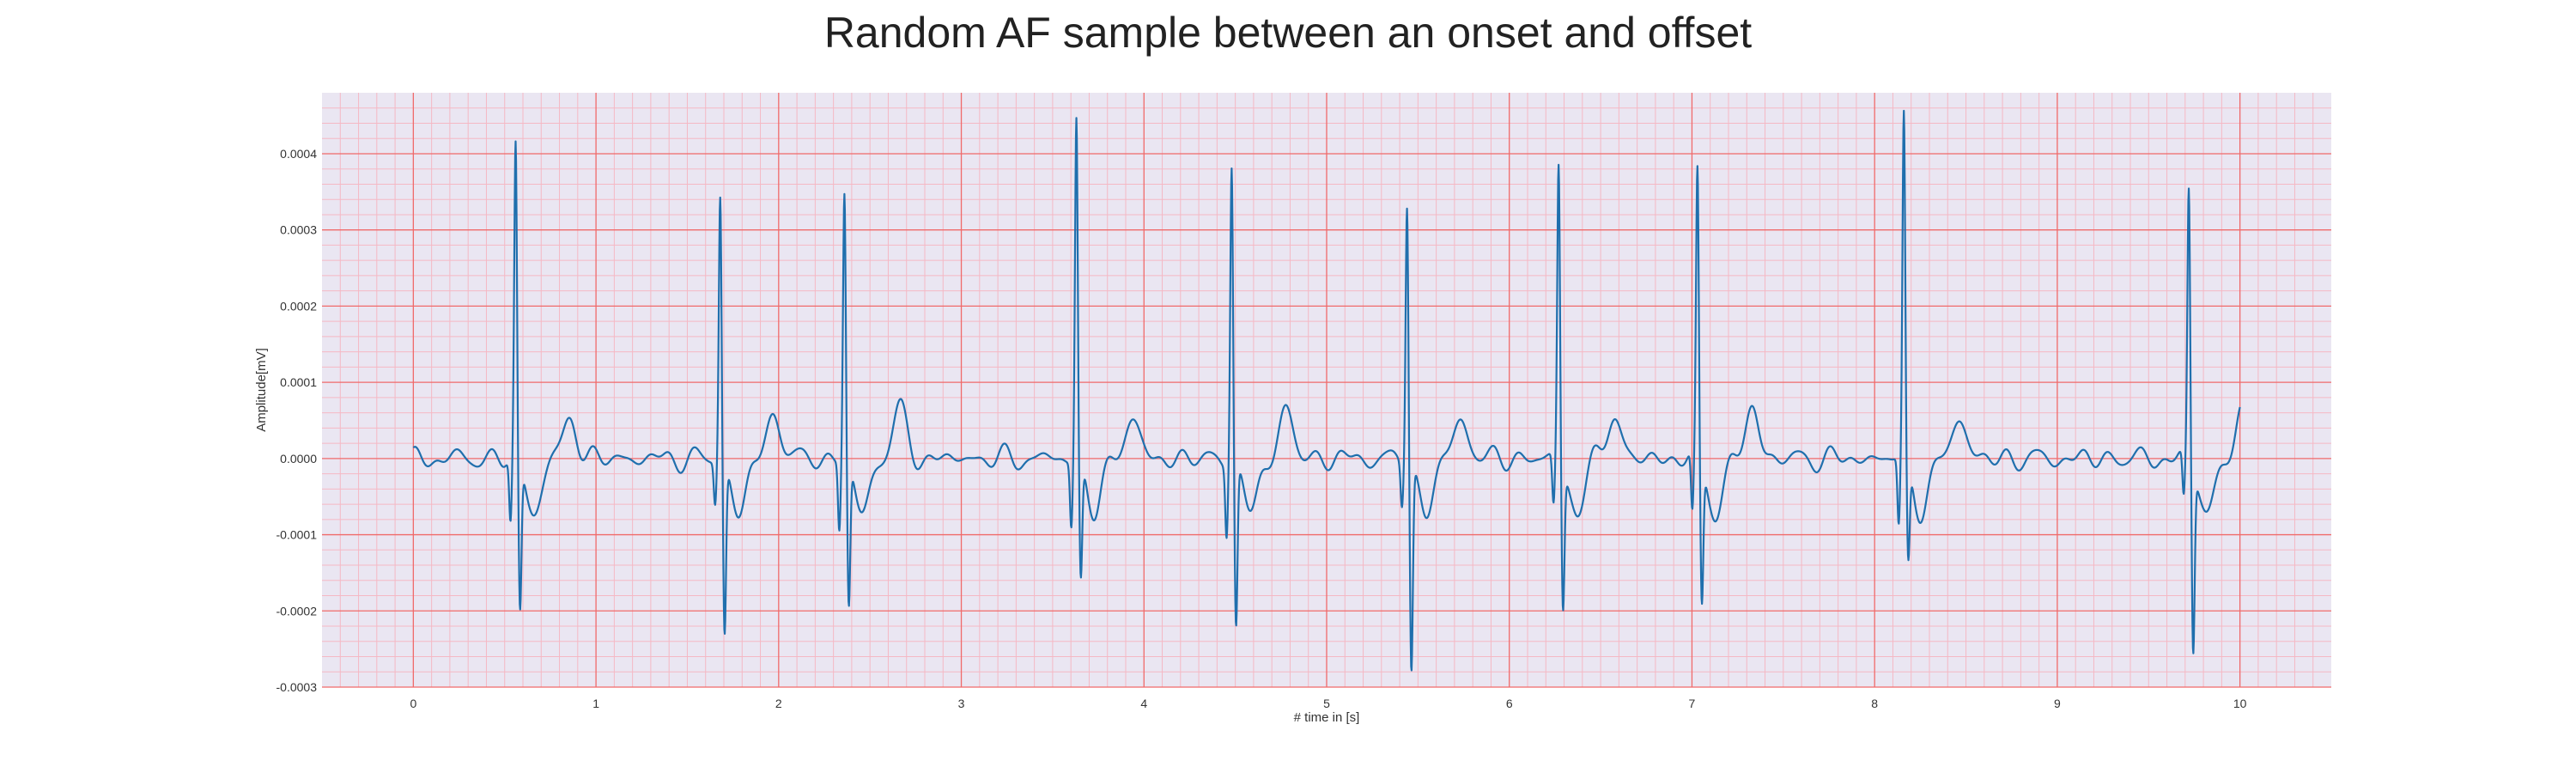  I want to click on y-tick-label: 0.0000, so click(298, 459).